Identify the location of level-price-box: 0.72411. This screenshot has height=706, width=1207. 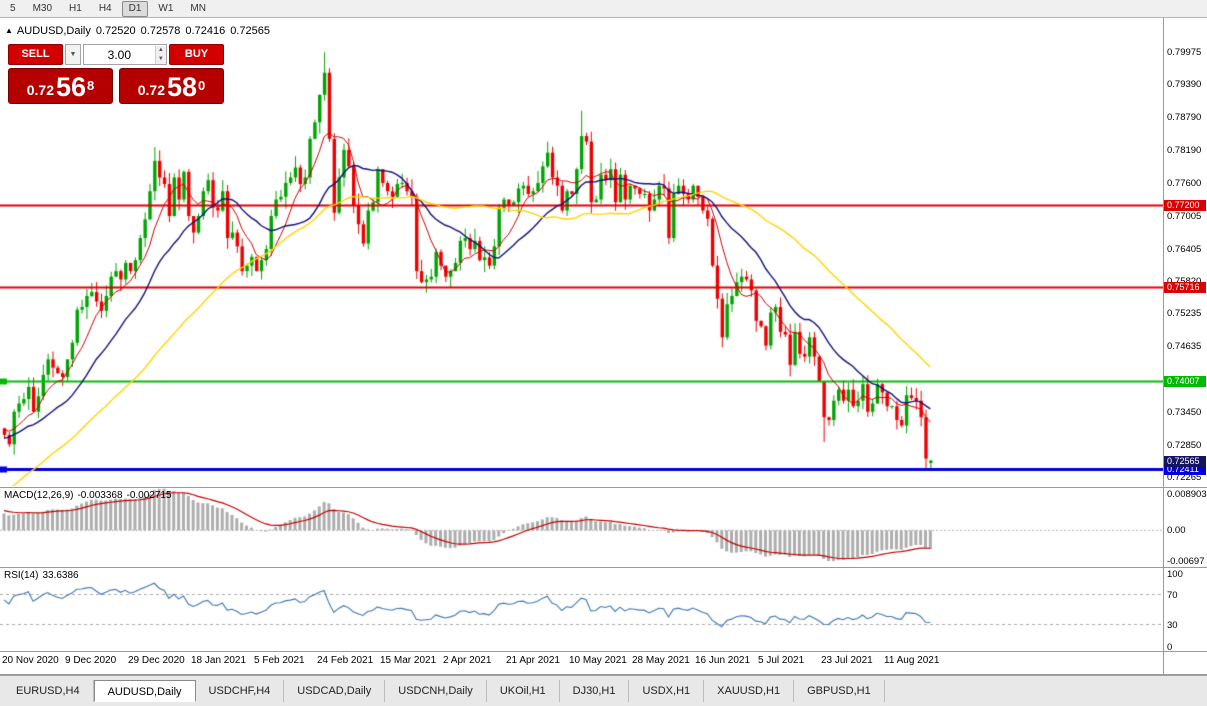
(1185, 470).